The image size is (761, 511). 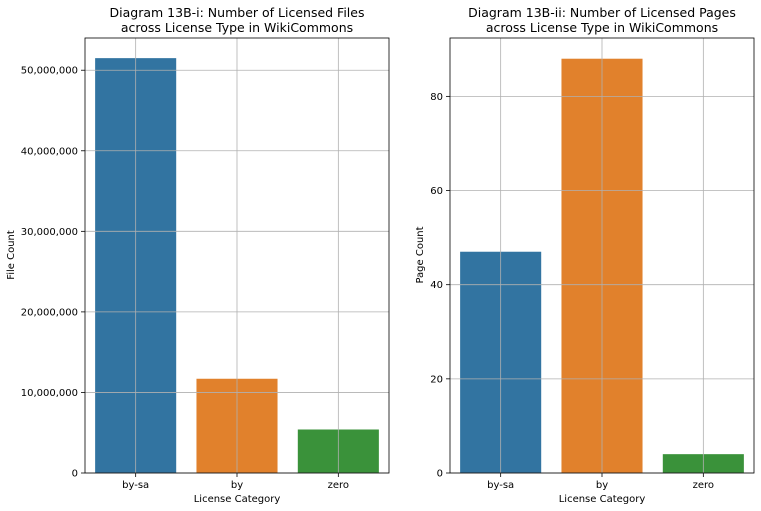 What do you see at coordinates (11, 255) in the screenshot?
I see `y-axis-label: File Count` at bounding box center [11, 255].